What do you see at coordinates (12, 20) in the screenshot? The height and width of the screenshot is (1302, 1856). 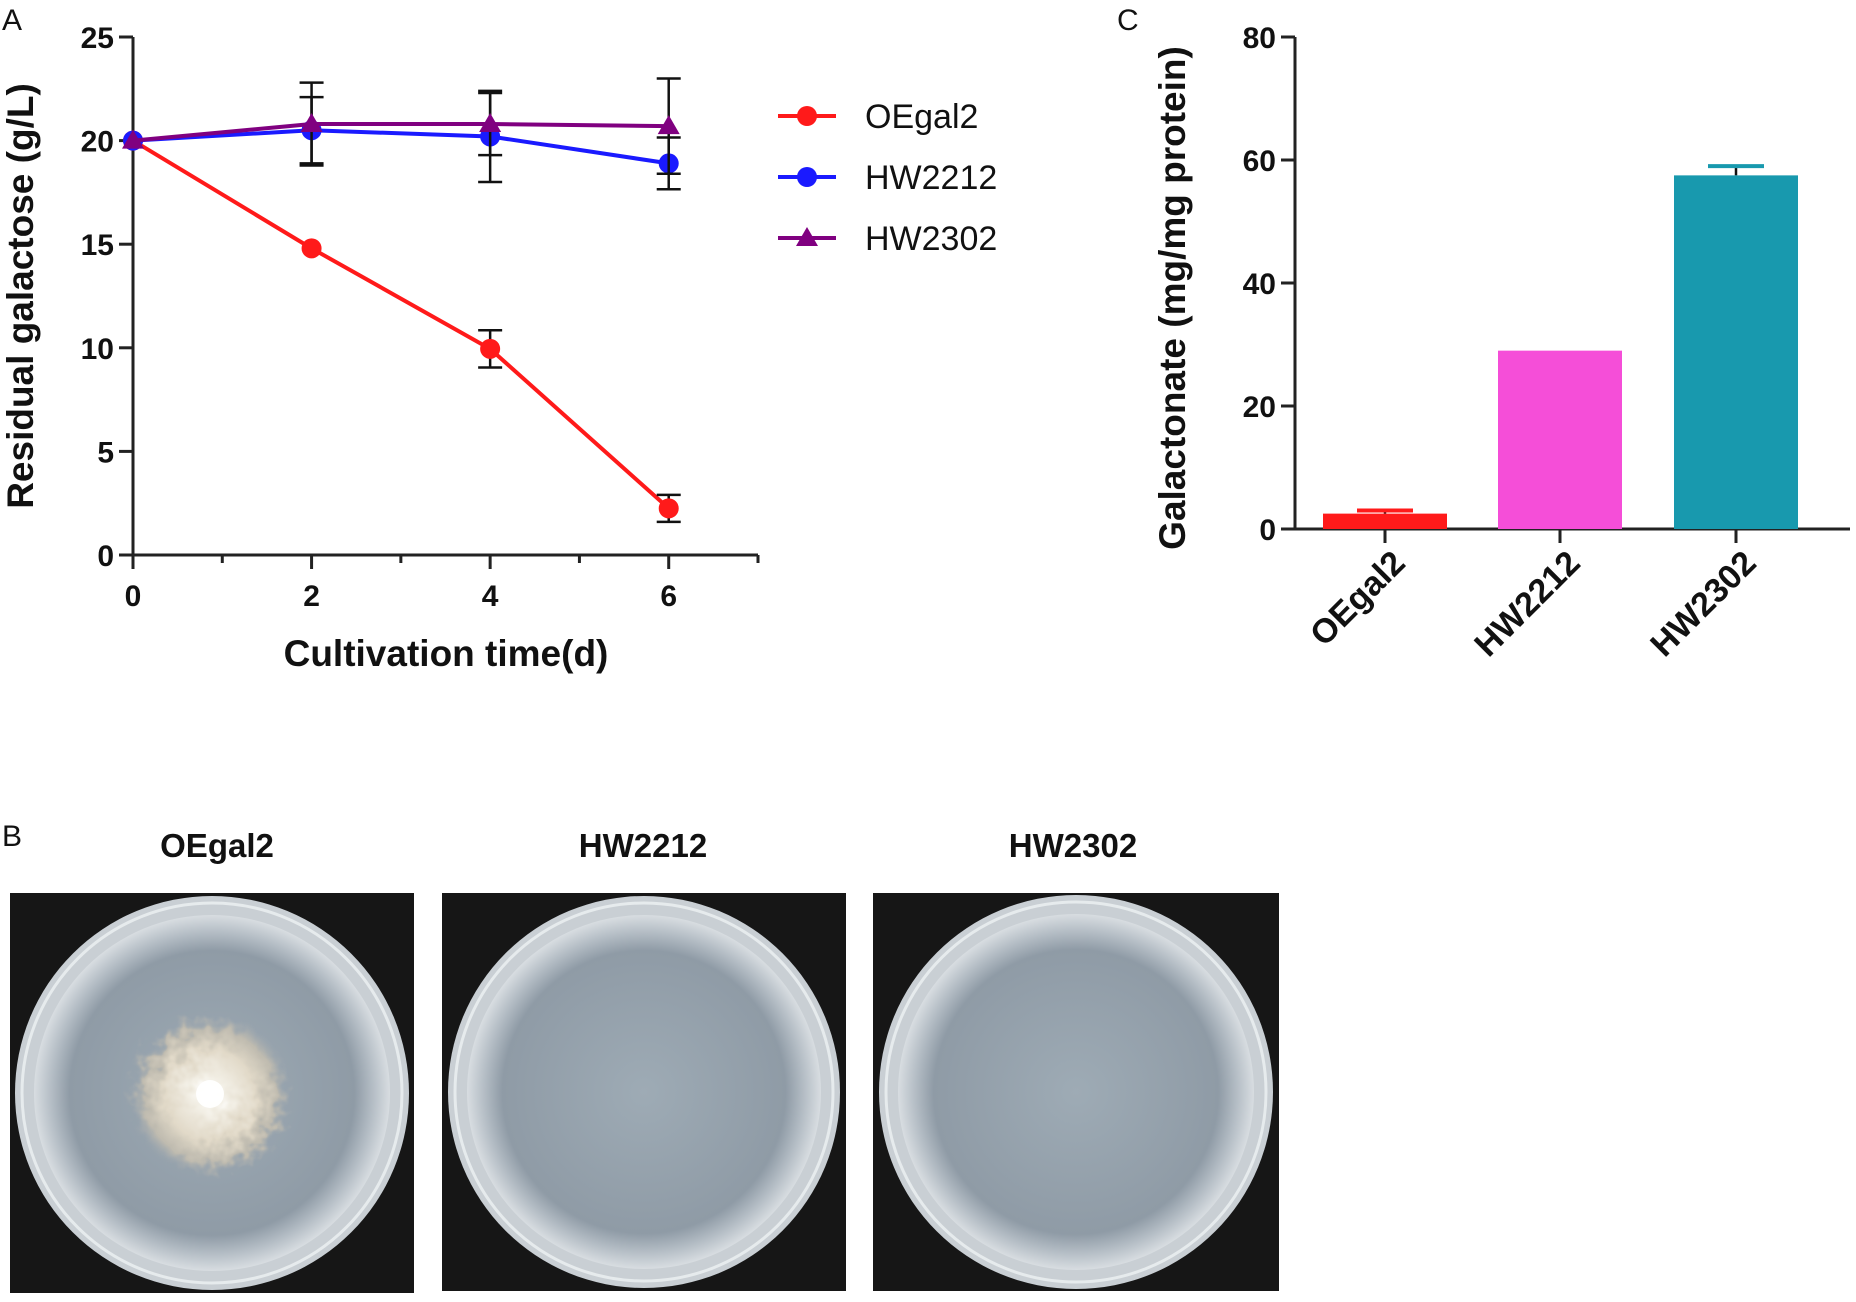 I see `panel-a-letter: A` at bounding box center [12, 20].